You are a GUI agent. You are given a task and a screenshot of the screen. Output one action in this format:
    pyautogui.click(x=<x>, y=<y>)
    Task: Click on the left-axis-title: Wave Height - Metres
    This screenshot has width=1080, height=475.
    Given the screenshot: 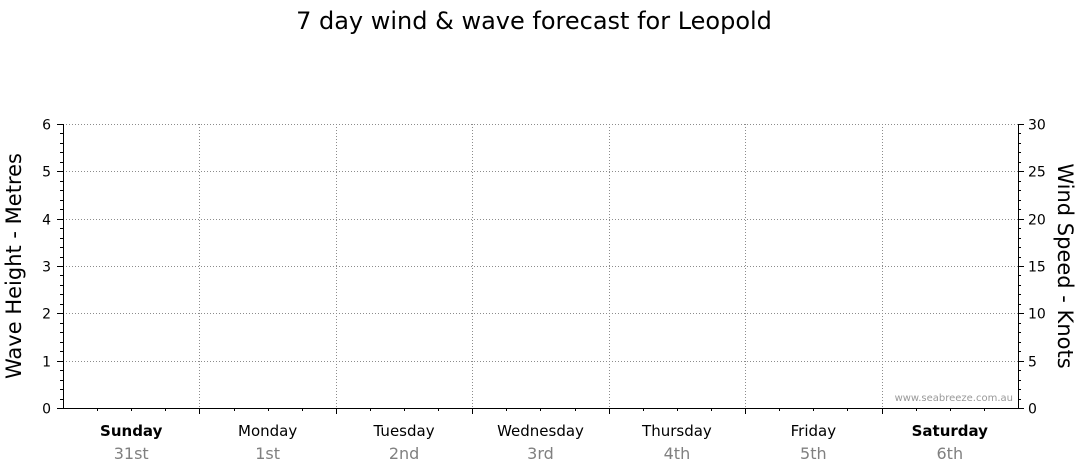 What is the action you would take?
    pyautogui.click(x=14, y=266)
    